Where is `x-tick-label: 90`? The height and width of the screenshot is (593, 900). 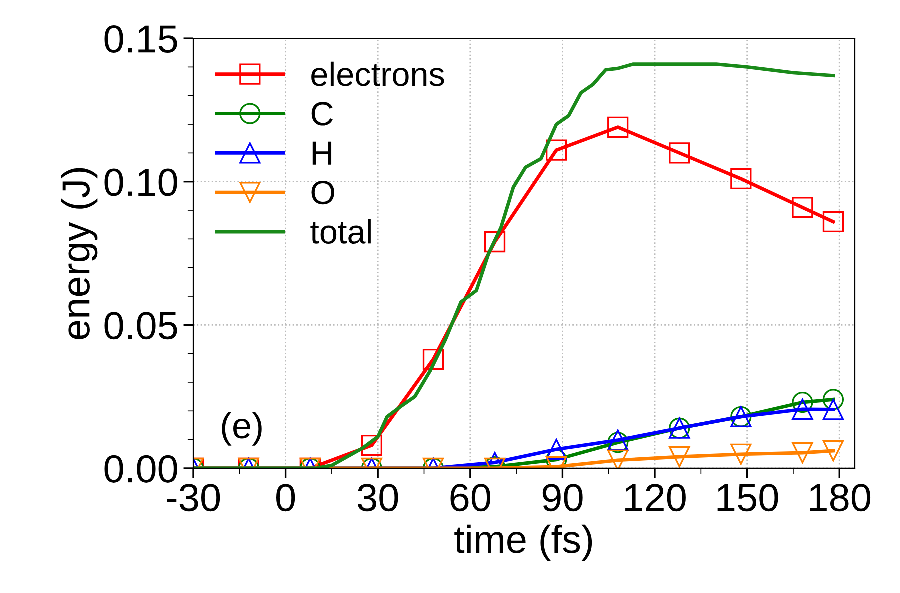
x-tick-label: 90 is located at coordinates (562, 498).